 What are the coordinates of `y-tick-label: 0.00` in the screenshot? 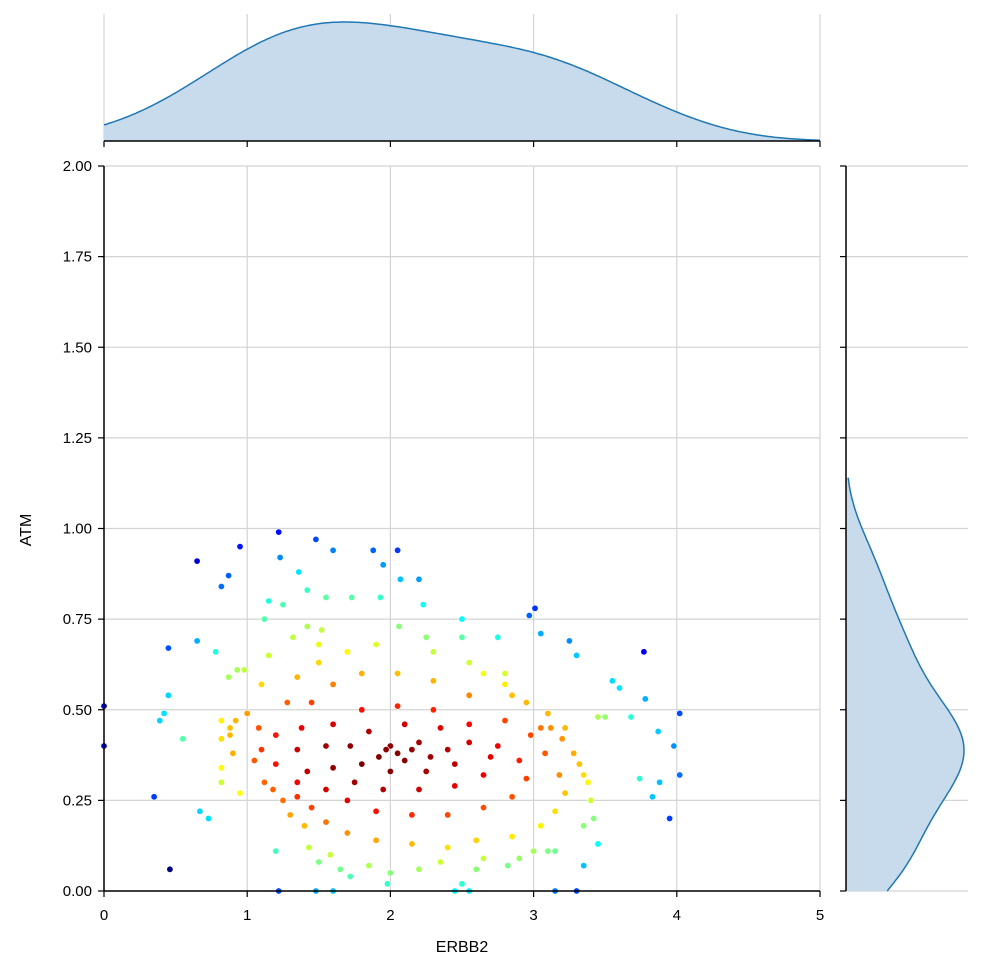 It's located at (77, 891).